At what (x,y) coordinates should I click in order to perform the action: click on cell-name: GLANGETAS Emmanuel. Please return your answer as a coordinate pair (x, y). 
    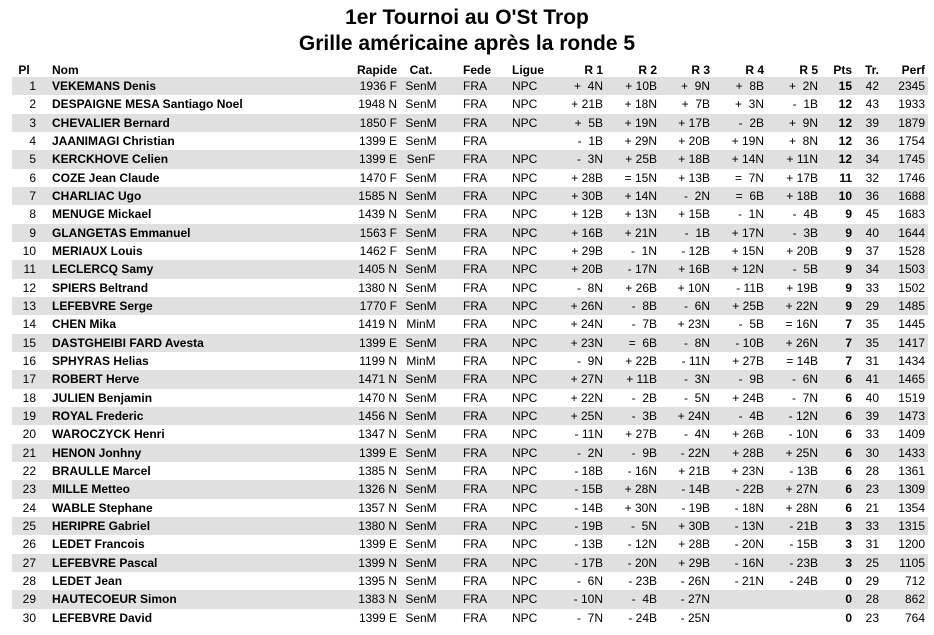
    Looking at the image, I should click on (121, 232).